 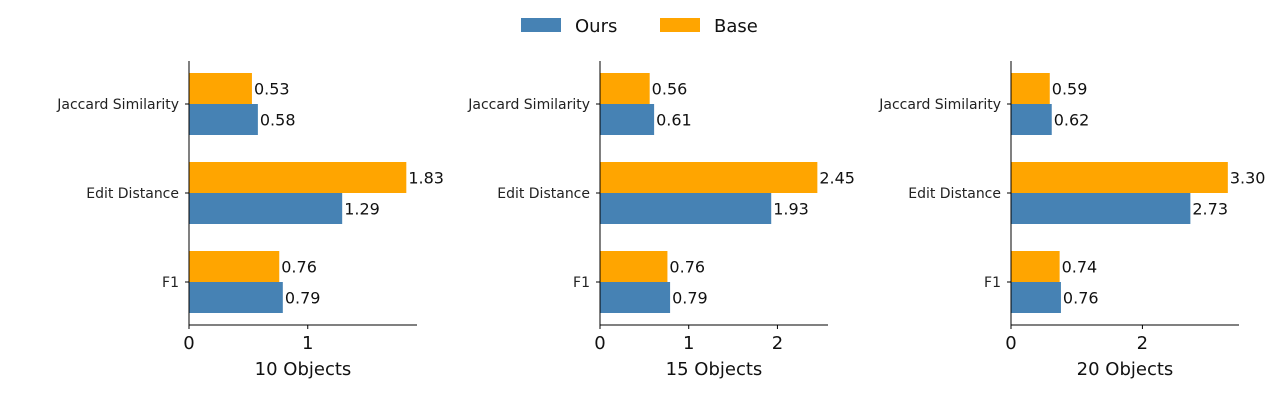 What do you see at coordinates (680, 25) in the screenshot?
I see `legend-swatch-base` at bounding box center [680, 25].